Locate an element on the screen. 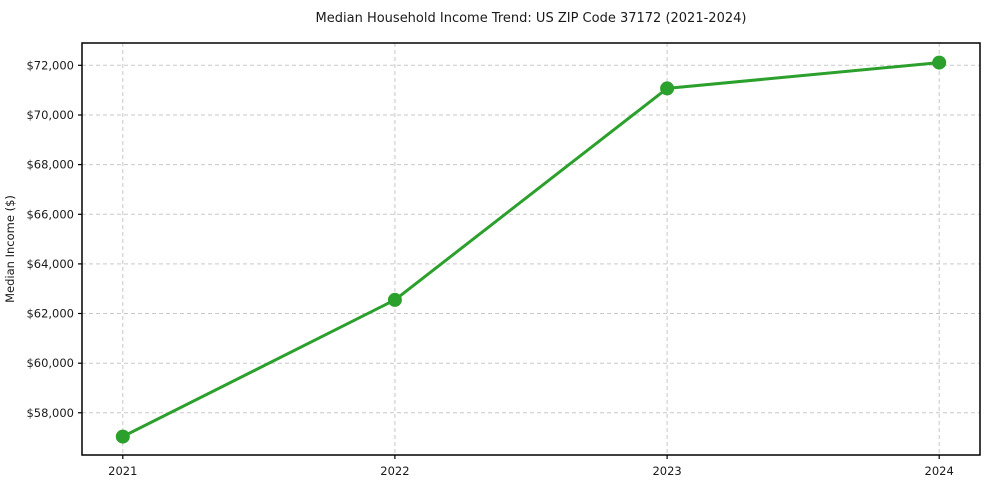 The width and height of the screenshot is (989, 490). y-tick-label: $66,000 is located at coordinates (50, 214).